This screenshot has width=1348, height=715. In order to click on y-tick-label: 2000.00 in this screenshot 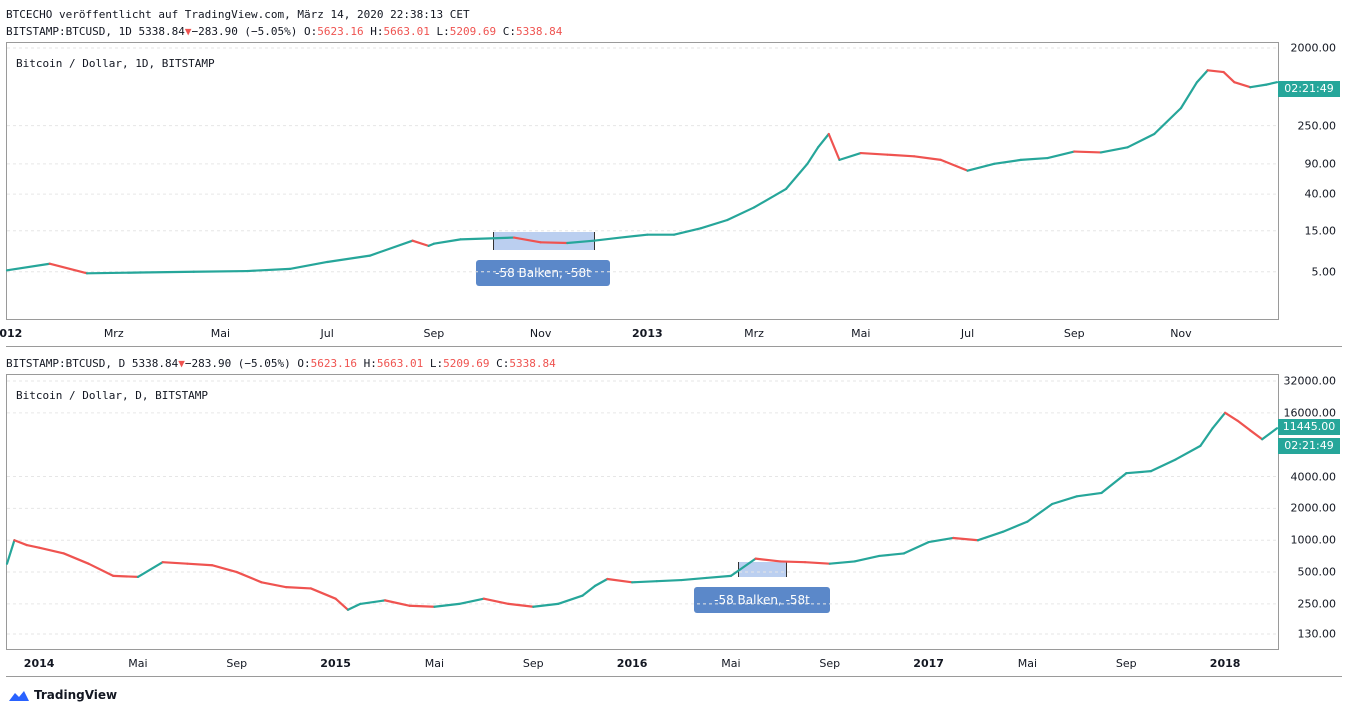, I will do `click(1313, 508)`.